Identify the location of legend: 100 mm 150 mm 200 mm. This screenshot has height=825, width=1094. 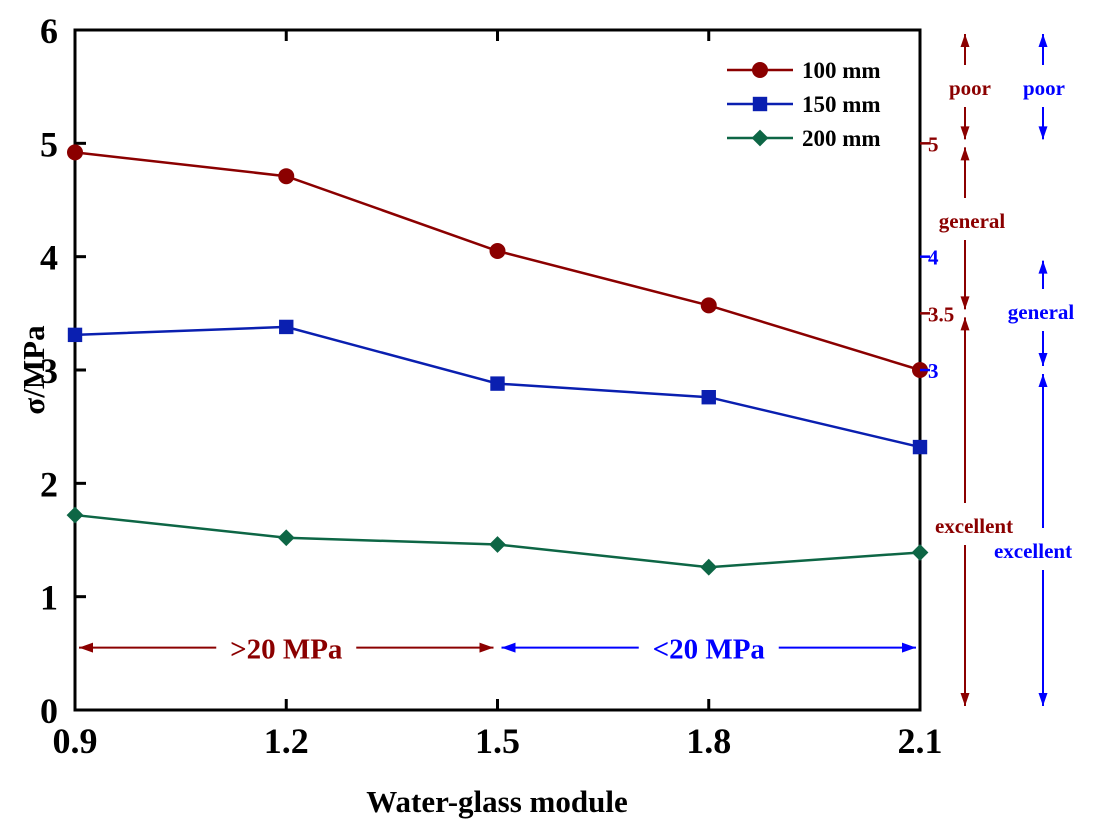
(804, 104).